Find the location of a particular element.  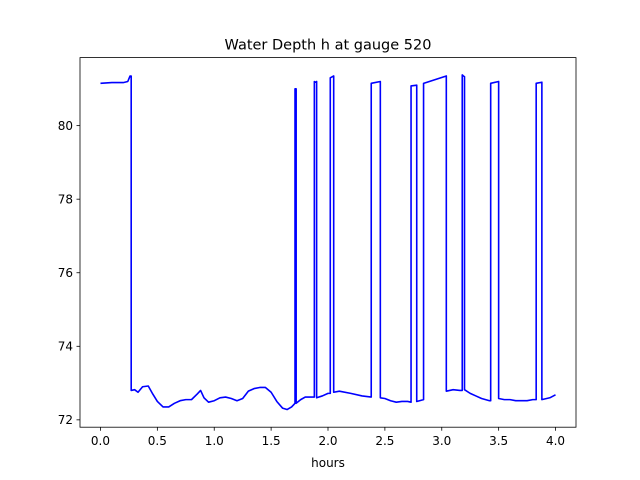

chart-title: Water Depth h at gauge 520 is located at coordinates (328, 46).